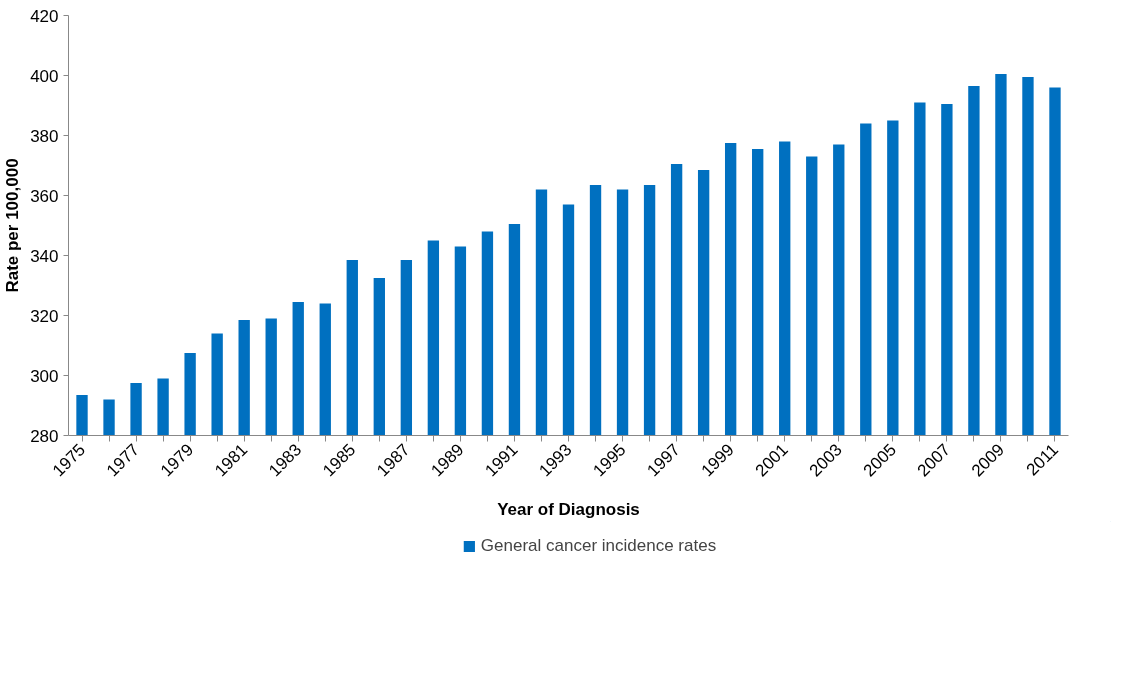 The image size is (1148, 674). What do you see at coordinates (44, 136) in the screenshot?
I see `y-tick-label: 380` at bounding box center [44, 136].